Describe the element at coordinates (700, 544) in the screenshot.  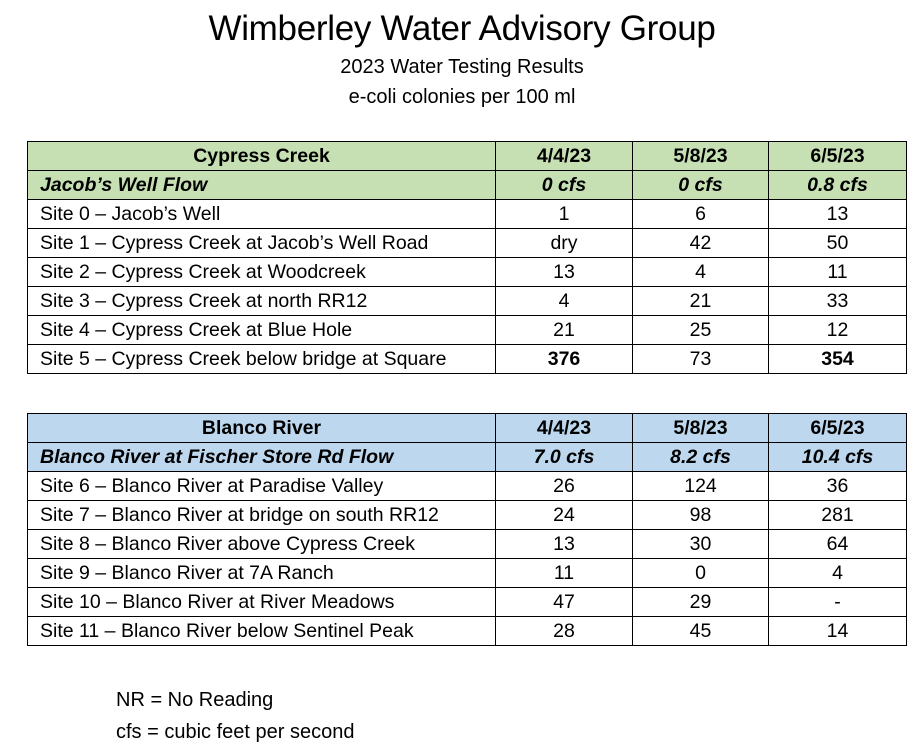
I see `reading: 30` at that location.